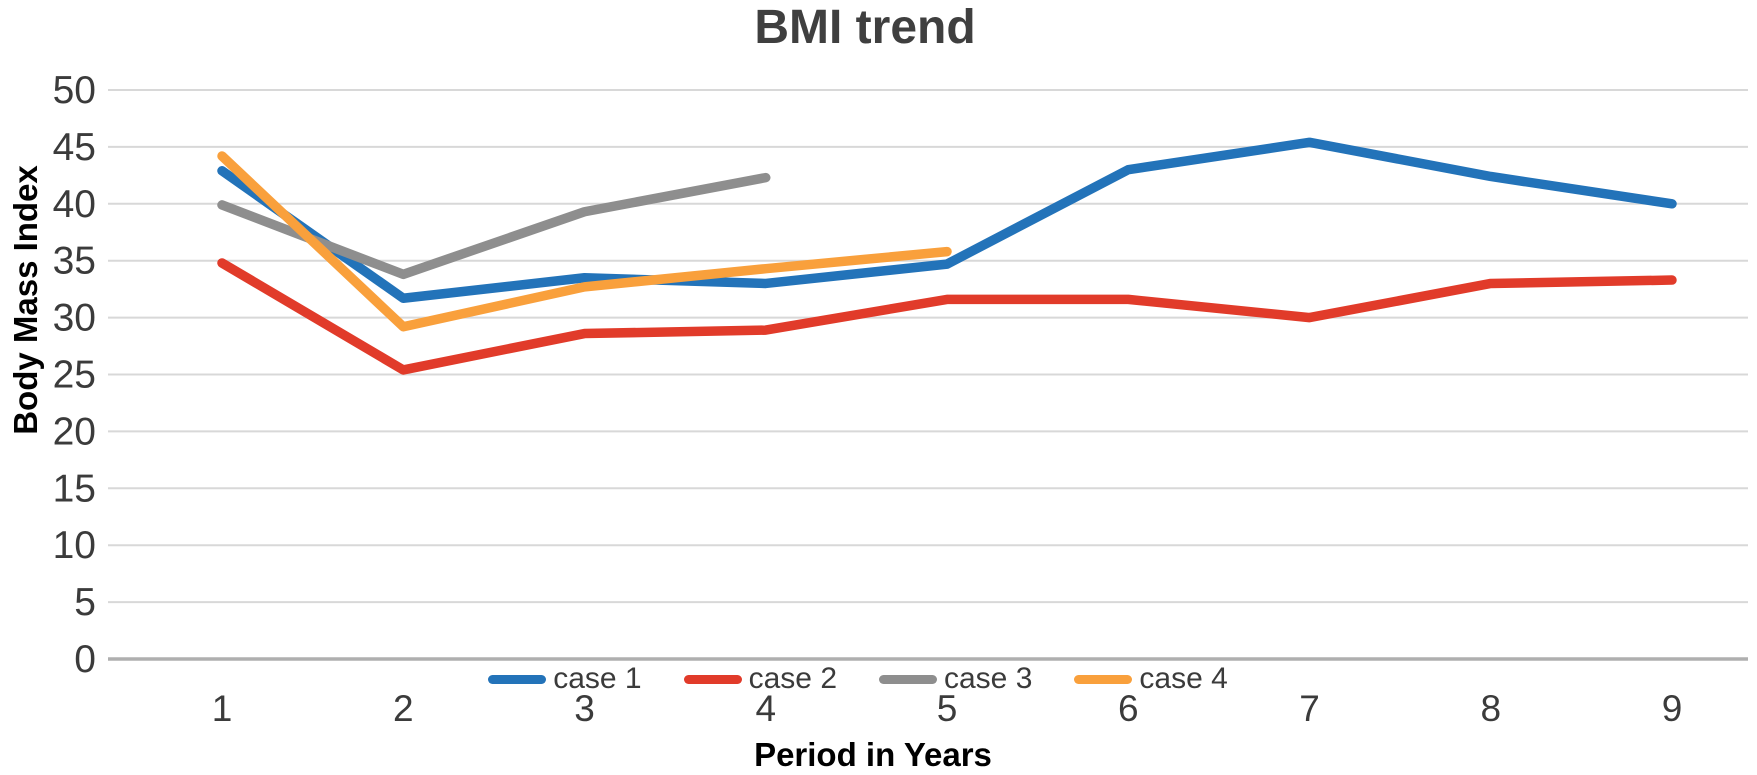 The height and width of the screenshot is (775, 1757). Describe the element at coordinates (74, 375) in the screenshot. I see `y-tick-label-25: 25` at that location.